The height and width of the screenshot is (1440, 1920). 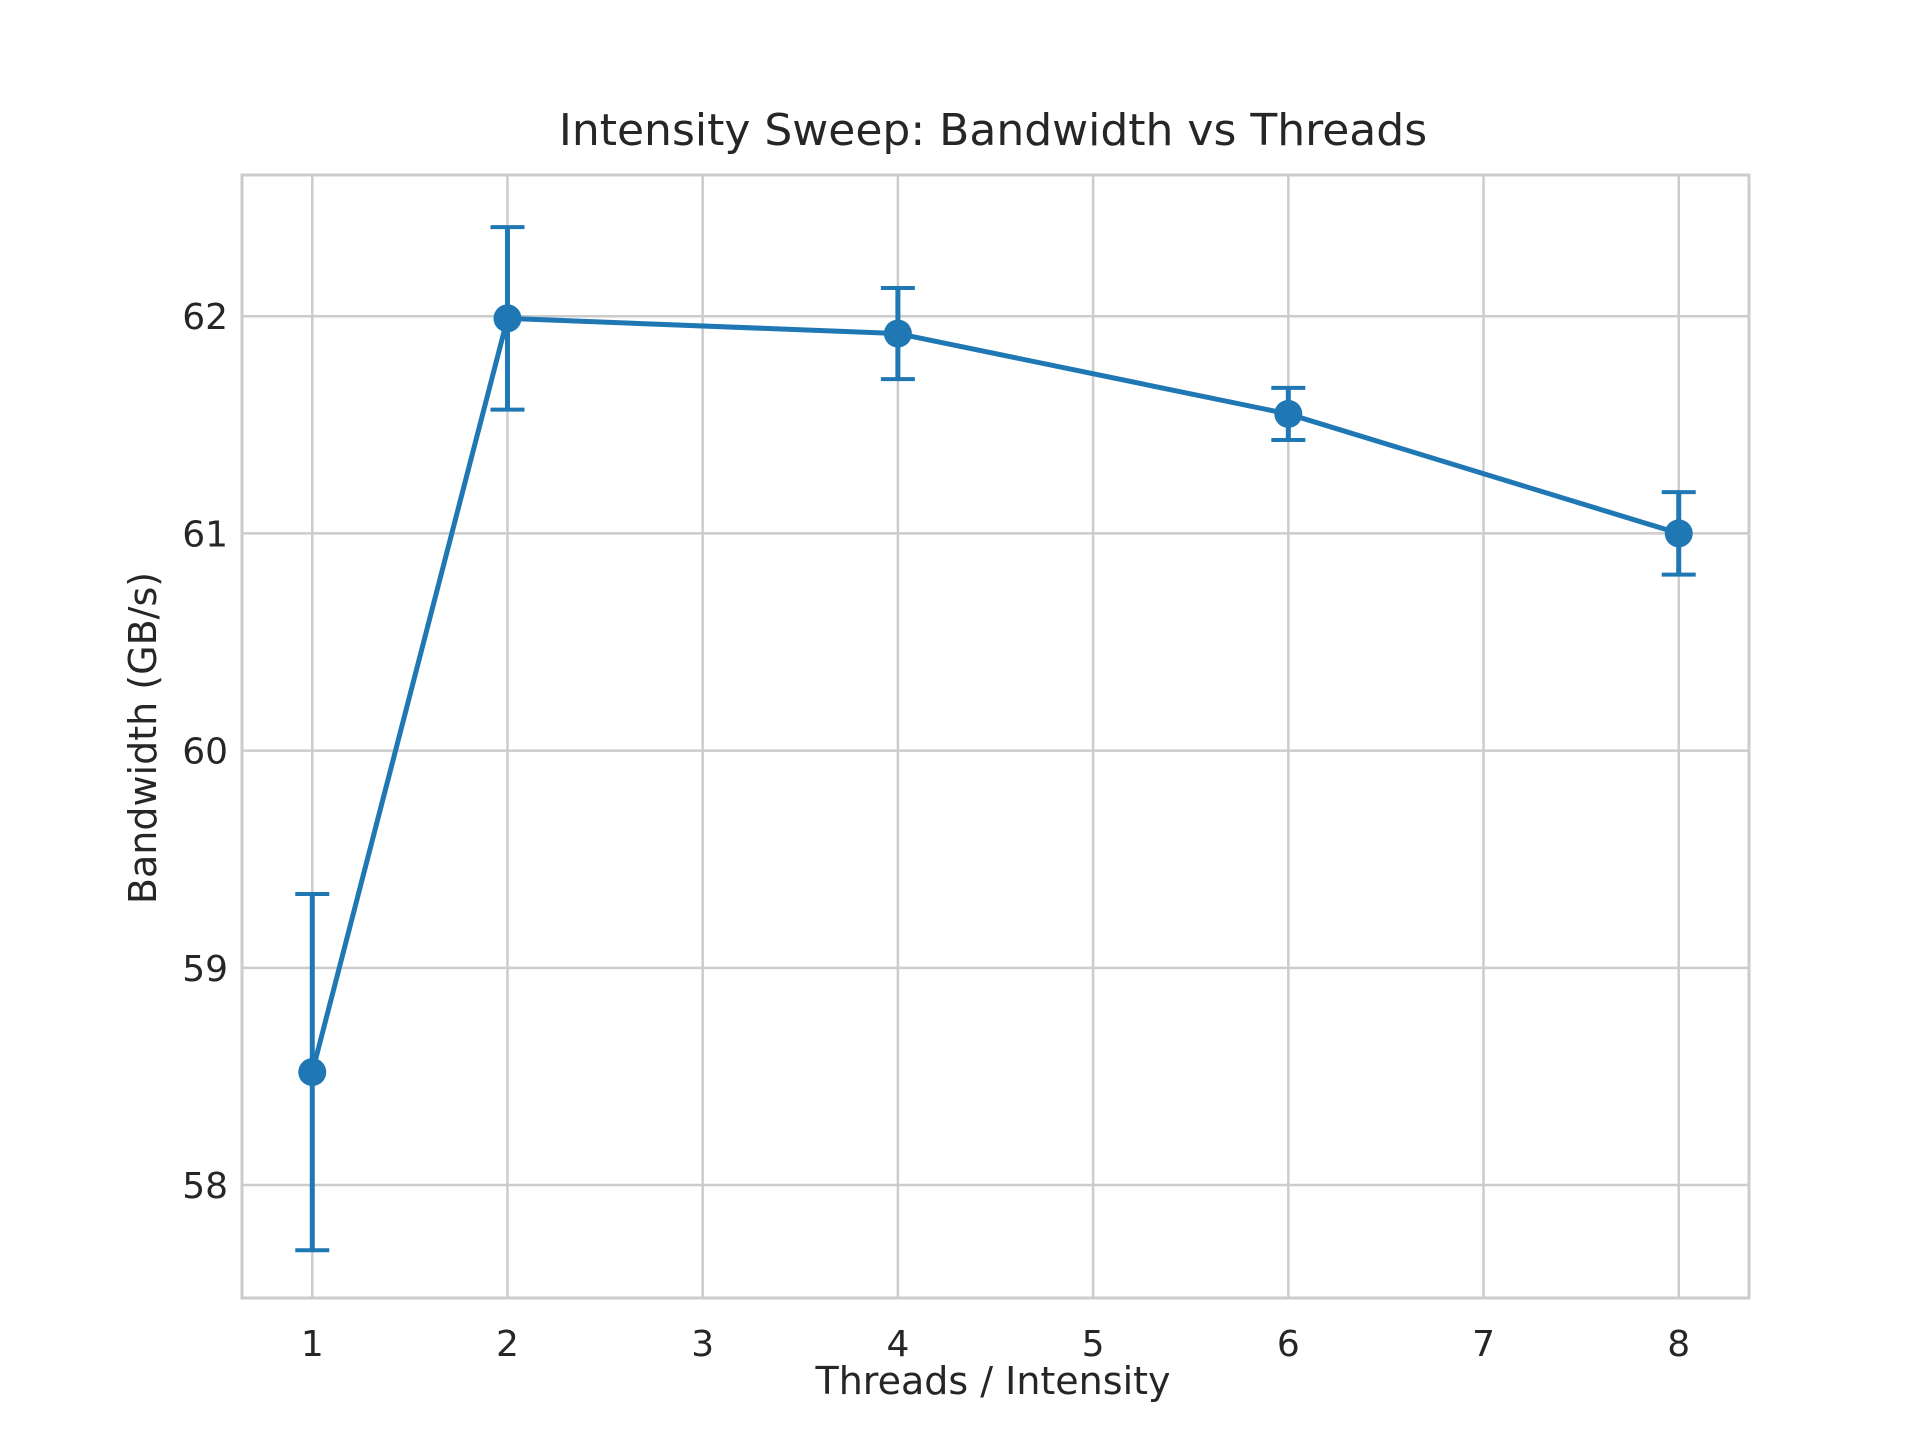 I want to click on y-tick-label: 59, so click(x=205, y=969).